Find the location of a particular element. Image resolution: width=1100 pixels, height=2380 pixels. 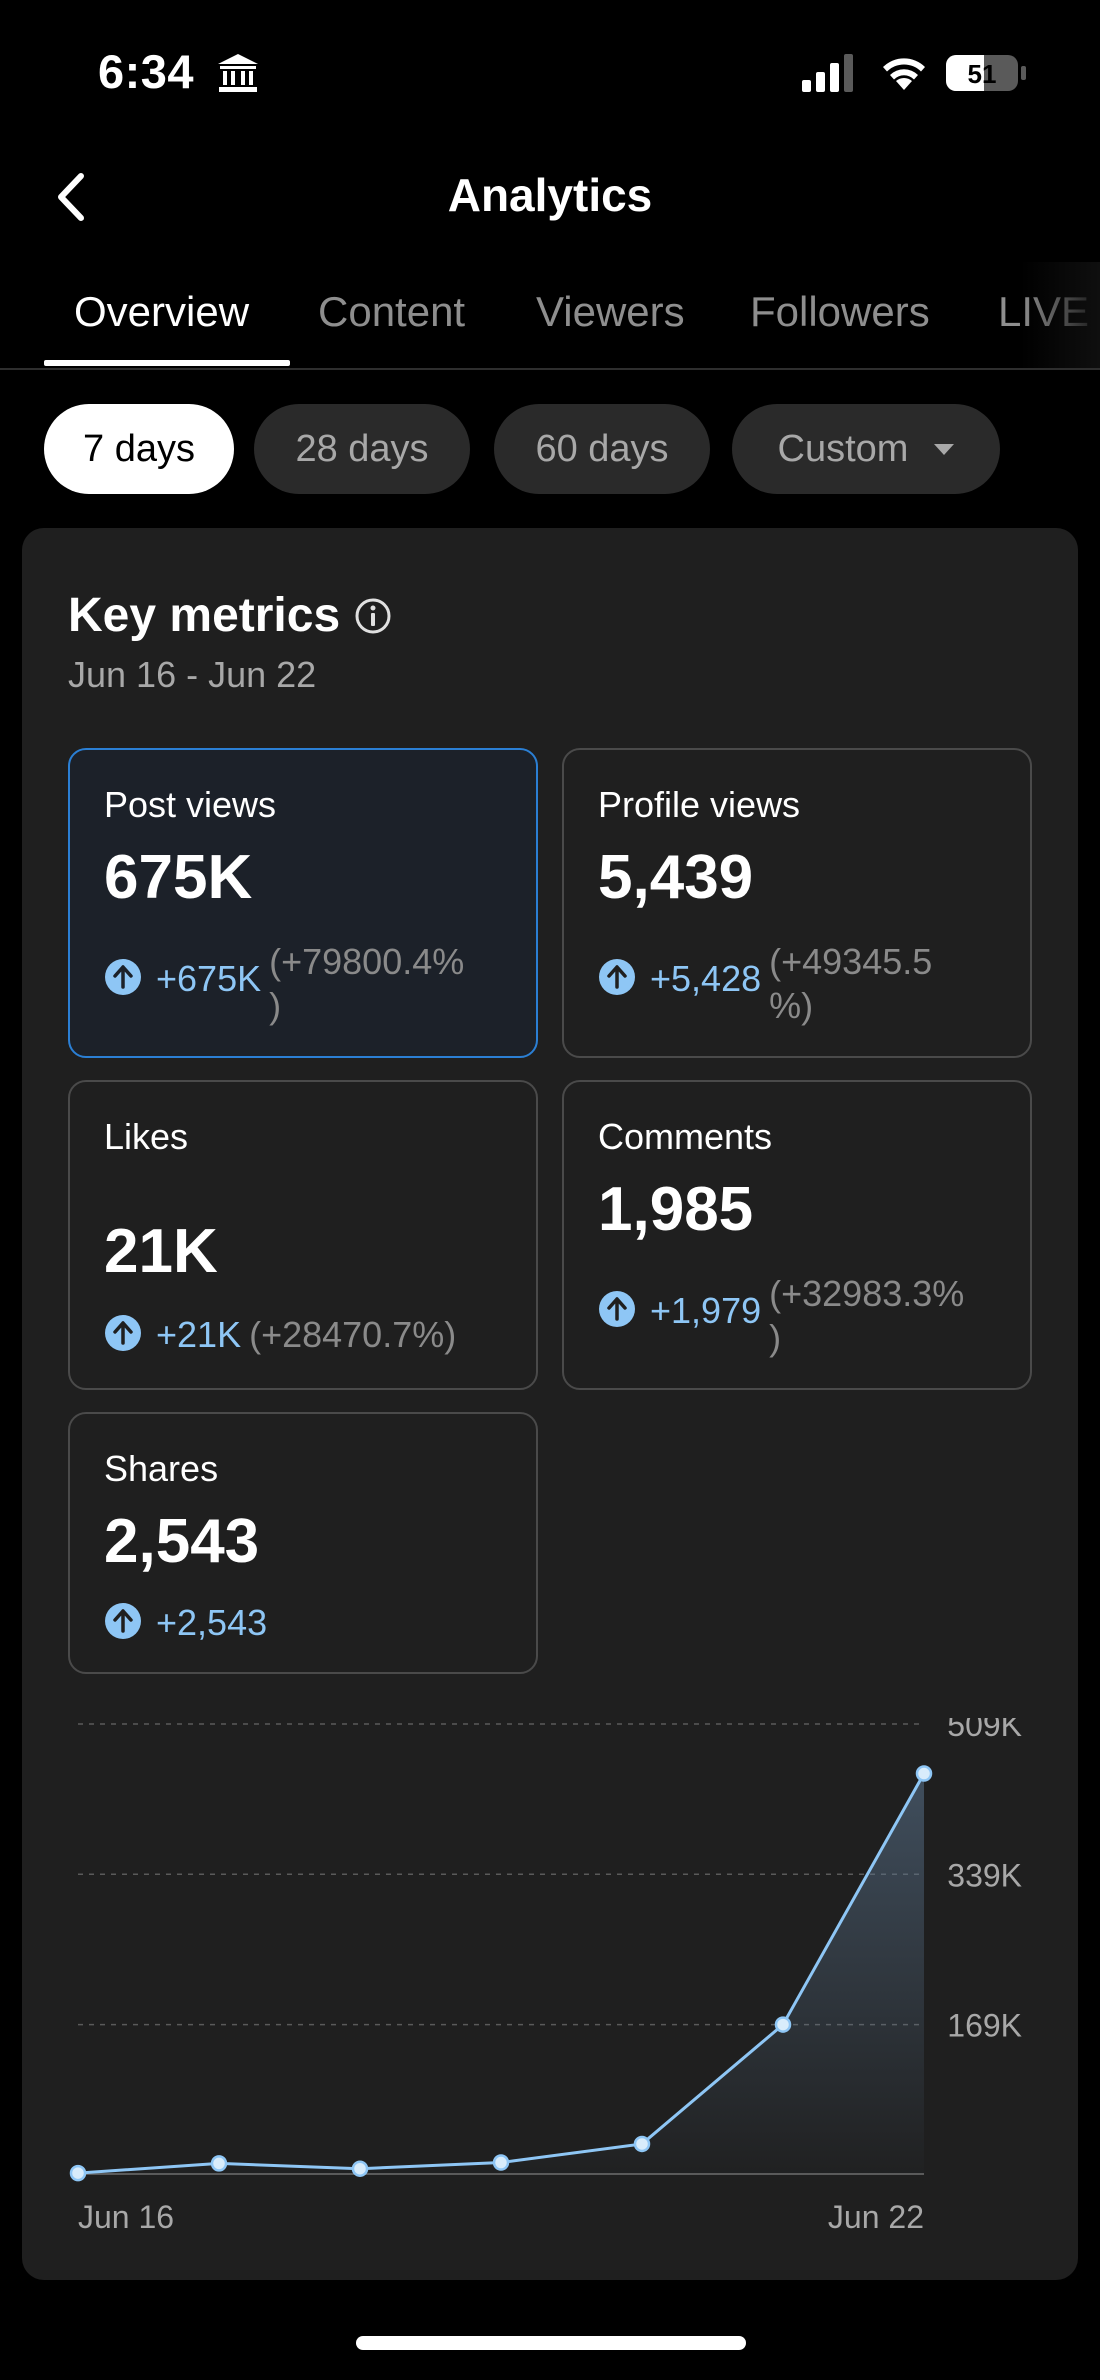

status-bar: 6:34 51 is located at coordinates (550, 70).